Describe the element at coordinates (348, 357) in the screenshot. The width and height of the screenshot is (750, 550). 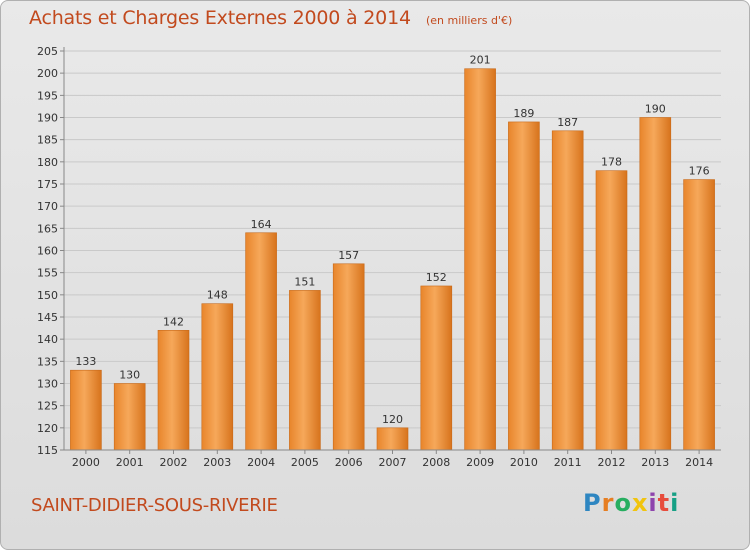
I see `bar-2006` at that location.